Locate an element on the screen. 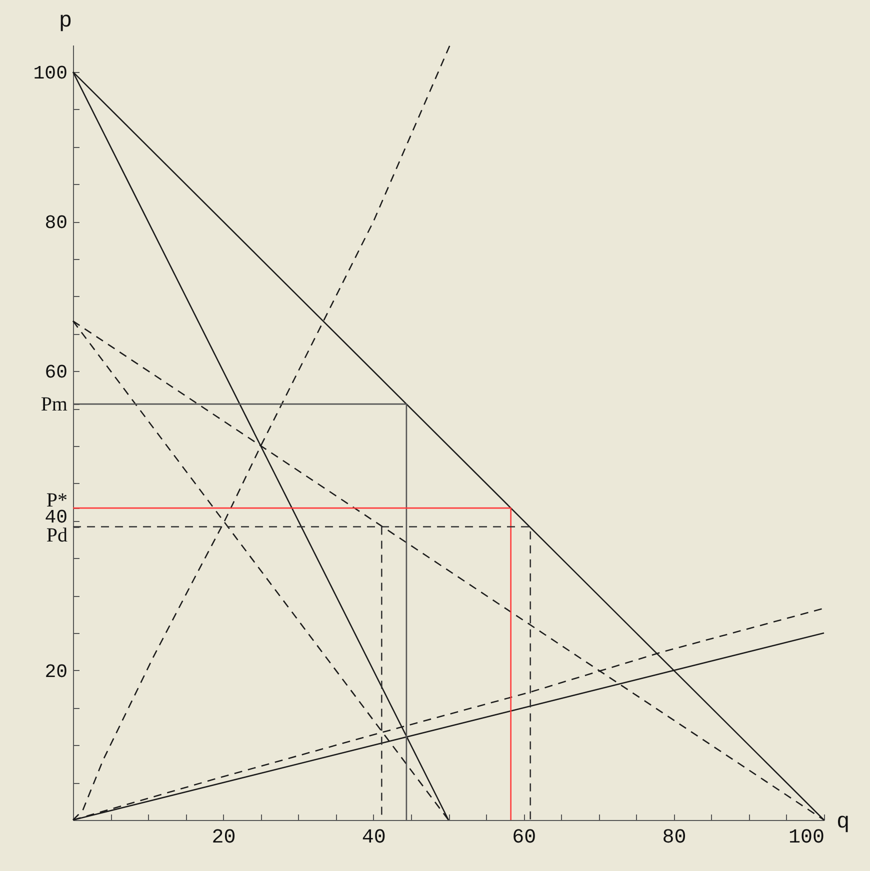  y-axis-title: p is located at coordinates (65, 21).